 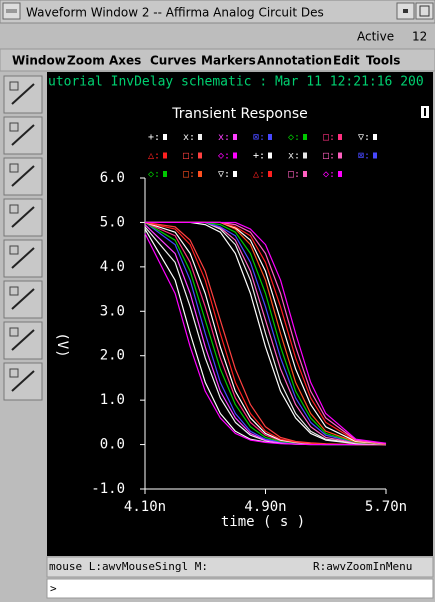 What do you see at coordinates (112, 178) in the screenshot?
I see `y-tick-label: 6.0` at bounding box center [112, 178].